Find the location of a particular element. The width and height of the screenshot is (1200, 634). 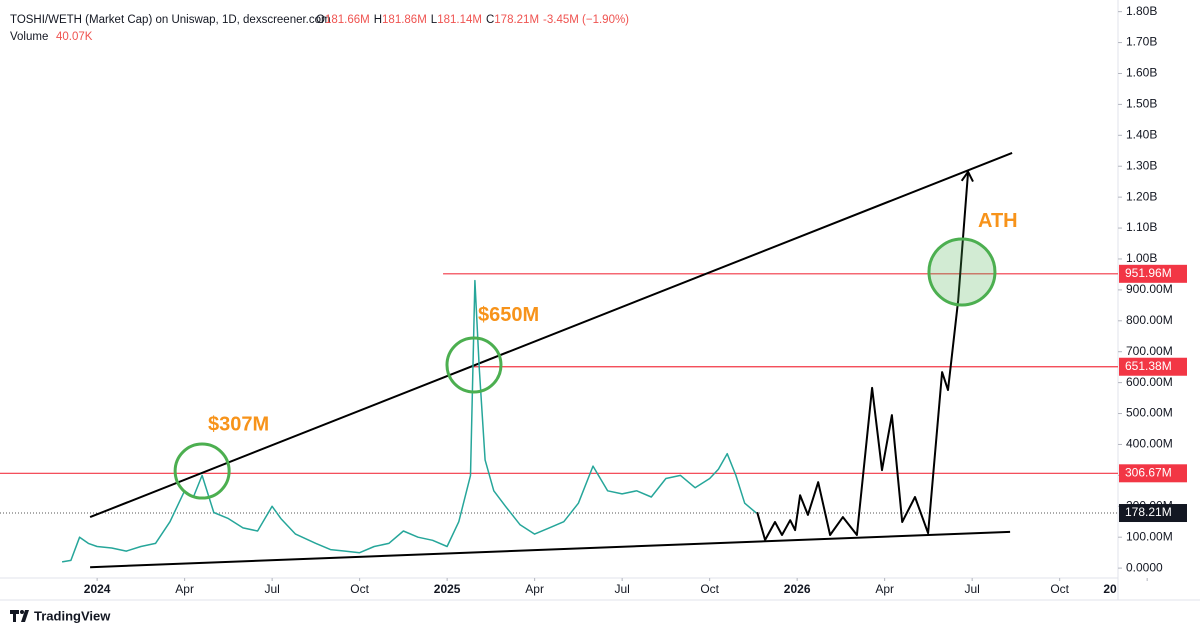

y-tick-label: 1.00B is located at coordinates (1141, 258).